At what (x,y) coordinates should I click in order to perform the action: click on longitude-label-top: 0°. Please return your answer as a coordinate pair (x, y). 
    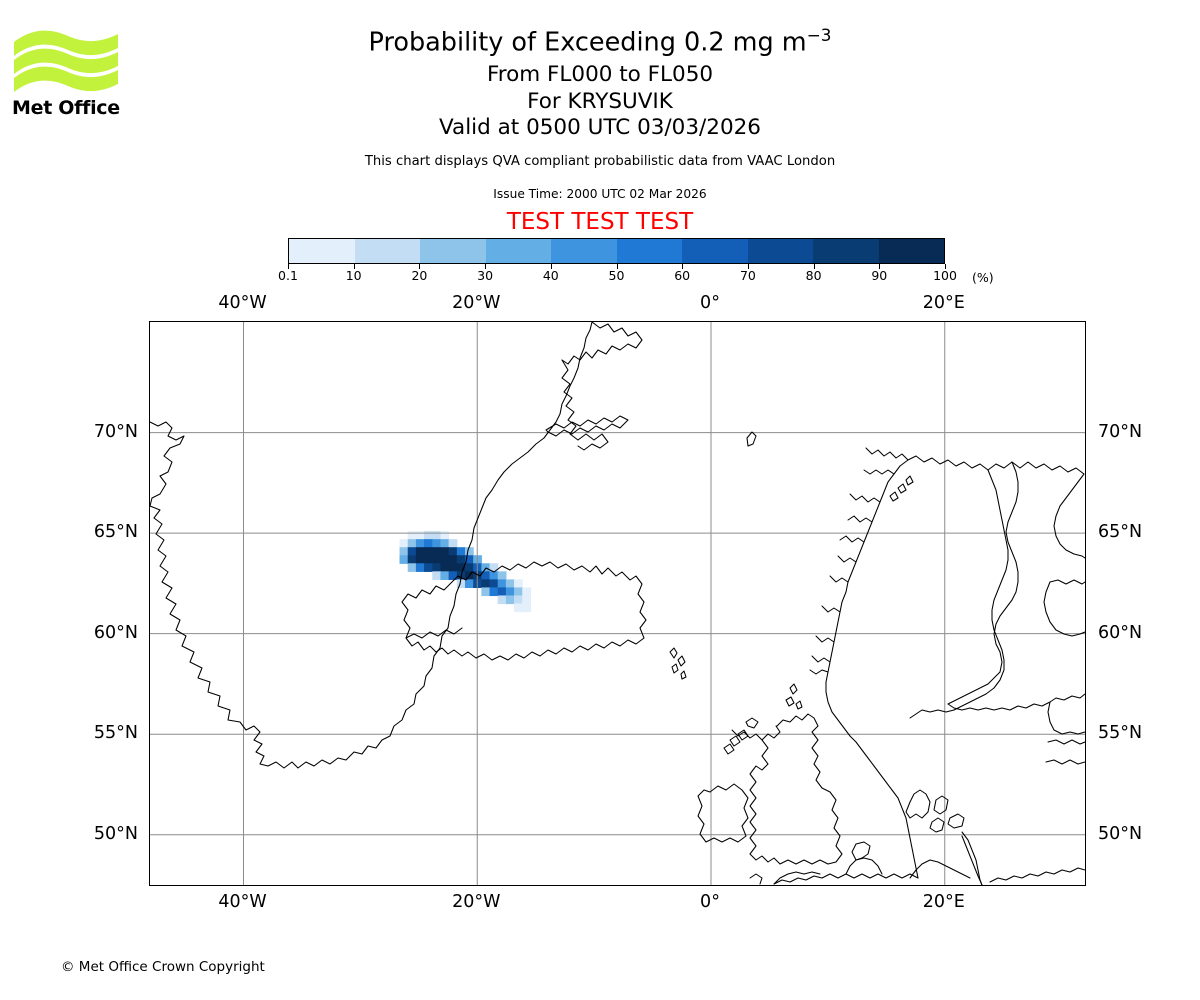
    Looking at the image, I should click on (710, 303).